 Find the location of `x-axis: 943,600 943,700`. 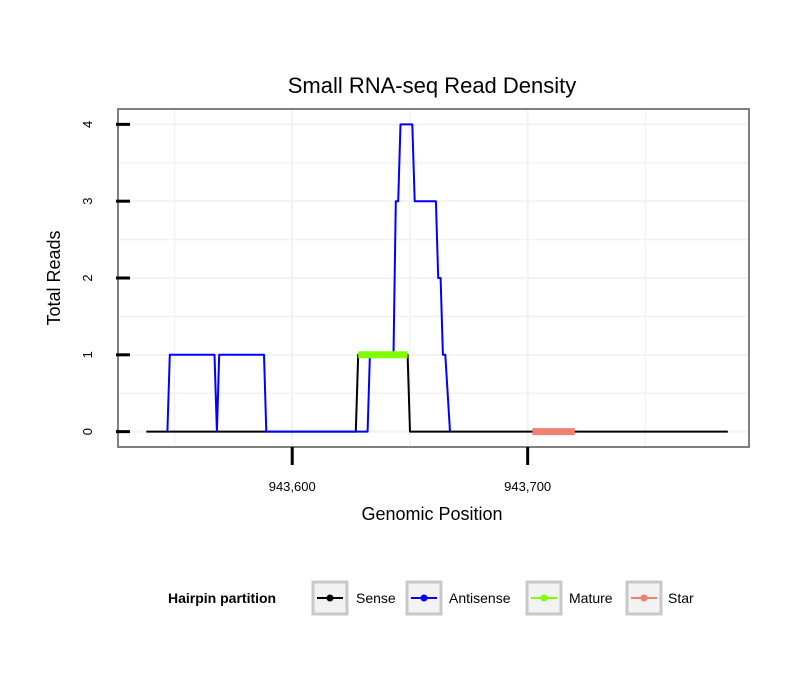

x-axis: 943,600 943,700 is located at coordinates (410, 470).